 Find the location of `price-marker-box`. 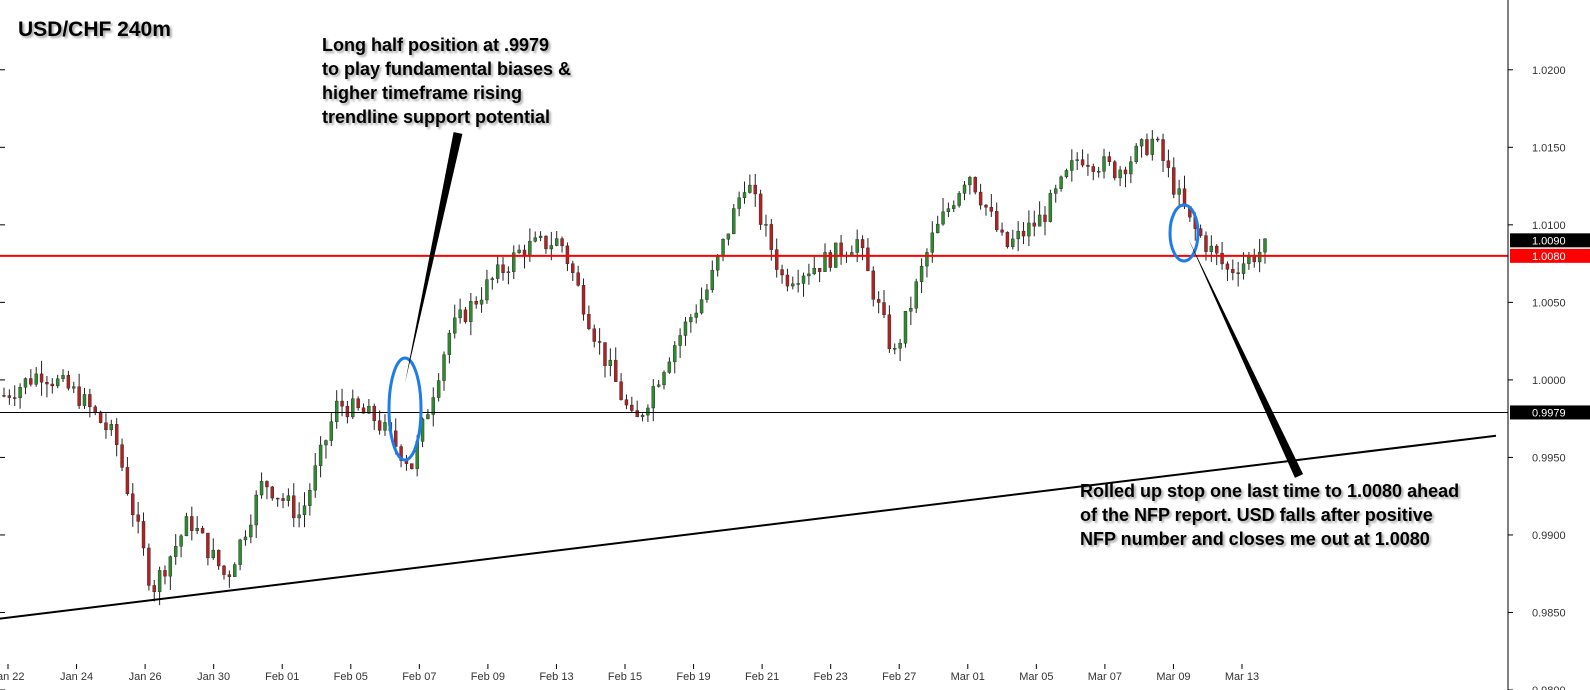

price-marker-box is located at coordinates (1550, 412).